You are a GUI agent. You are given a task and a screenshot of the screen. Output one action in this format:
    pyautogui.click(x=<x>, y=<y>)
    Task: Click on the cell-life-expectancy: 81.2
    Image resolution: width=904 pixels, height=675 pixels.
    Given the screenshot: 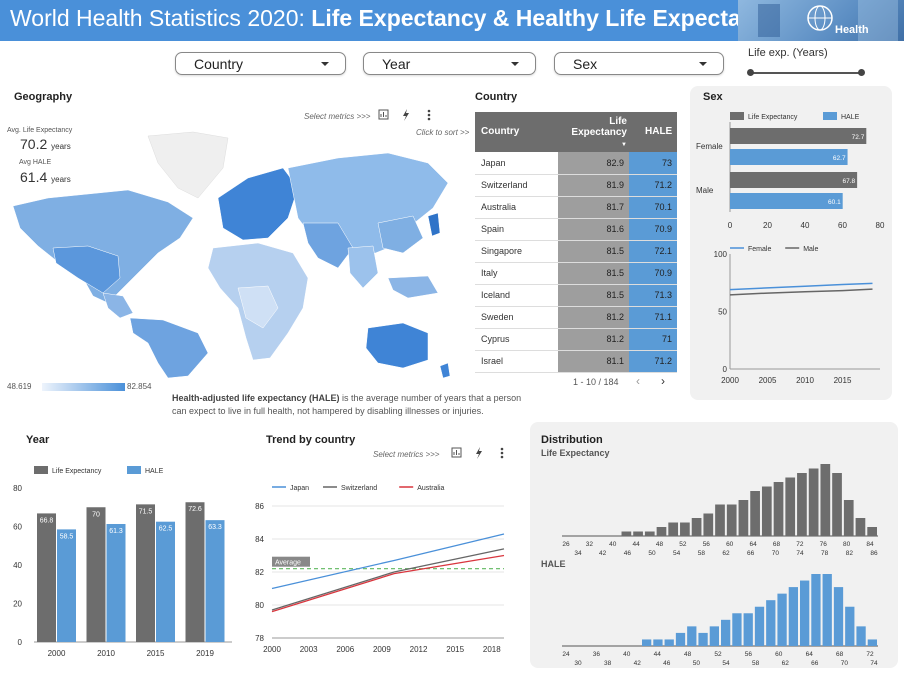 What is the action you would take?
    pyautogui.click(x=593, y=317)
    